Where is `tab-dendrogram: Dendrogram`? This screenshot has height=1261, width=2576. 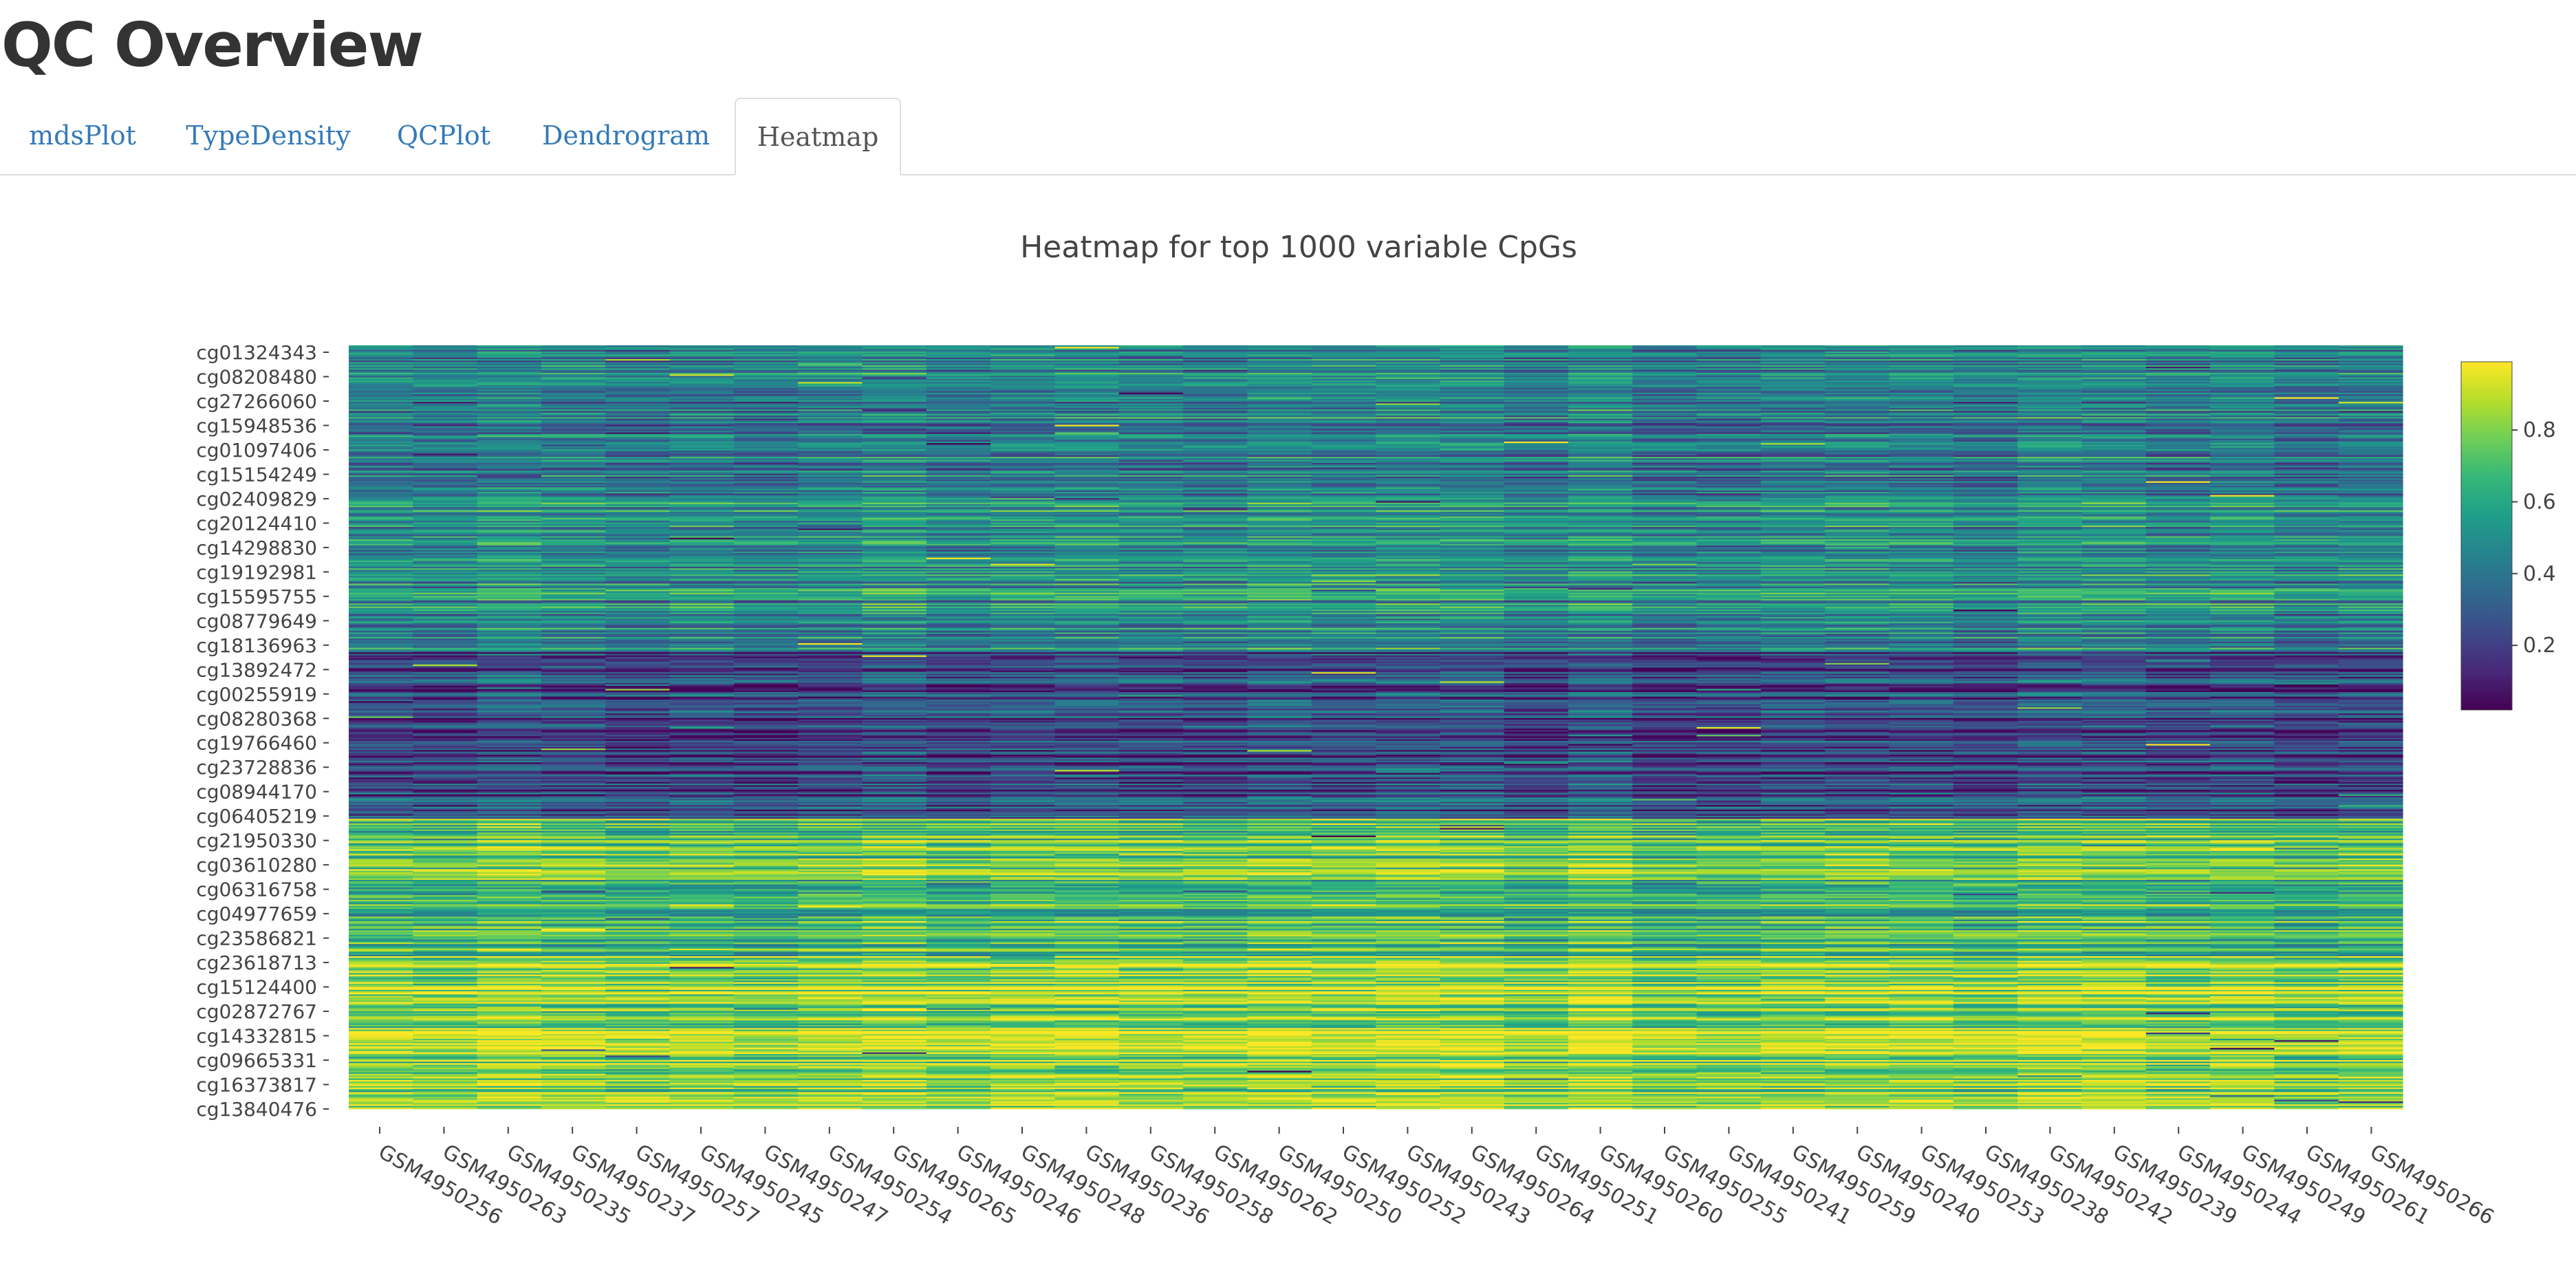 tab-dendrogram: Dendrogram is located at coordinates (626, 135).